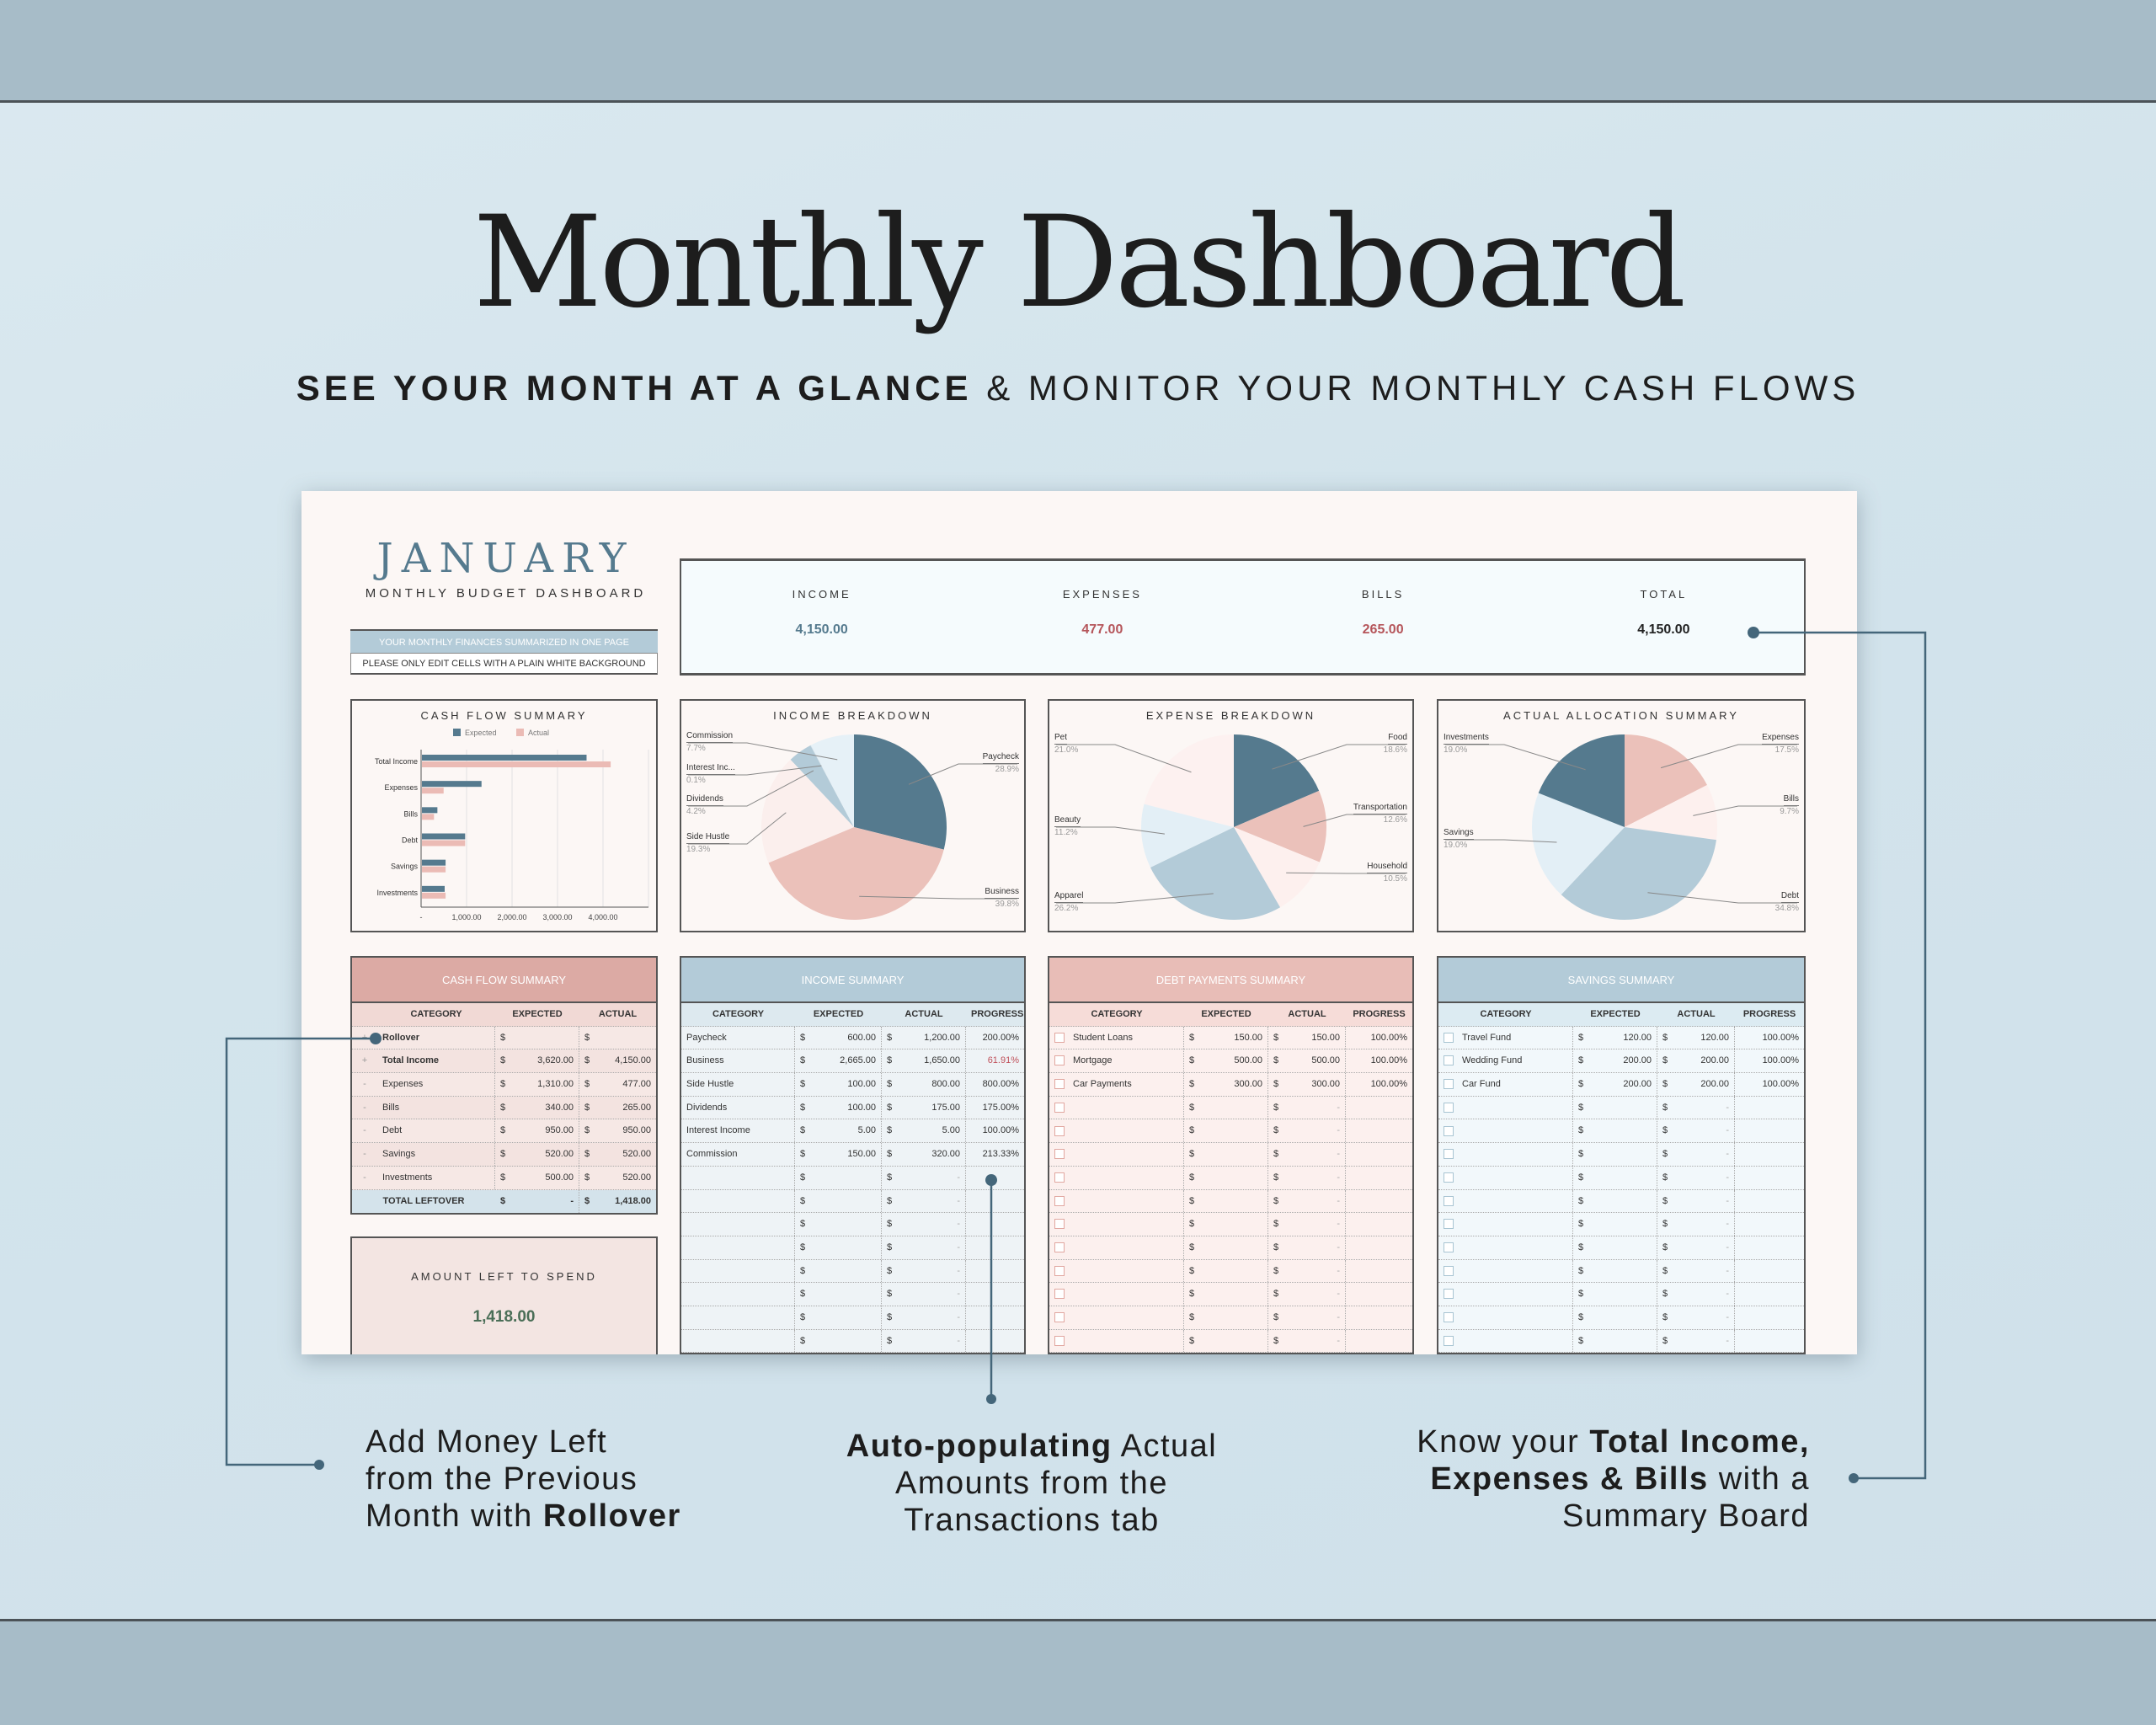 Image resolution: width=2156 pixels, height=1725 pixels. Describe the element at coordinates (504, 1155) in the screenshot. I see `table-row: - Savings $520.00 $520.00` at that location.